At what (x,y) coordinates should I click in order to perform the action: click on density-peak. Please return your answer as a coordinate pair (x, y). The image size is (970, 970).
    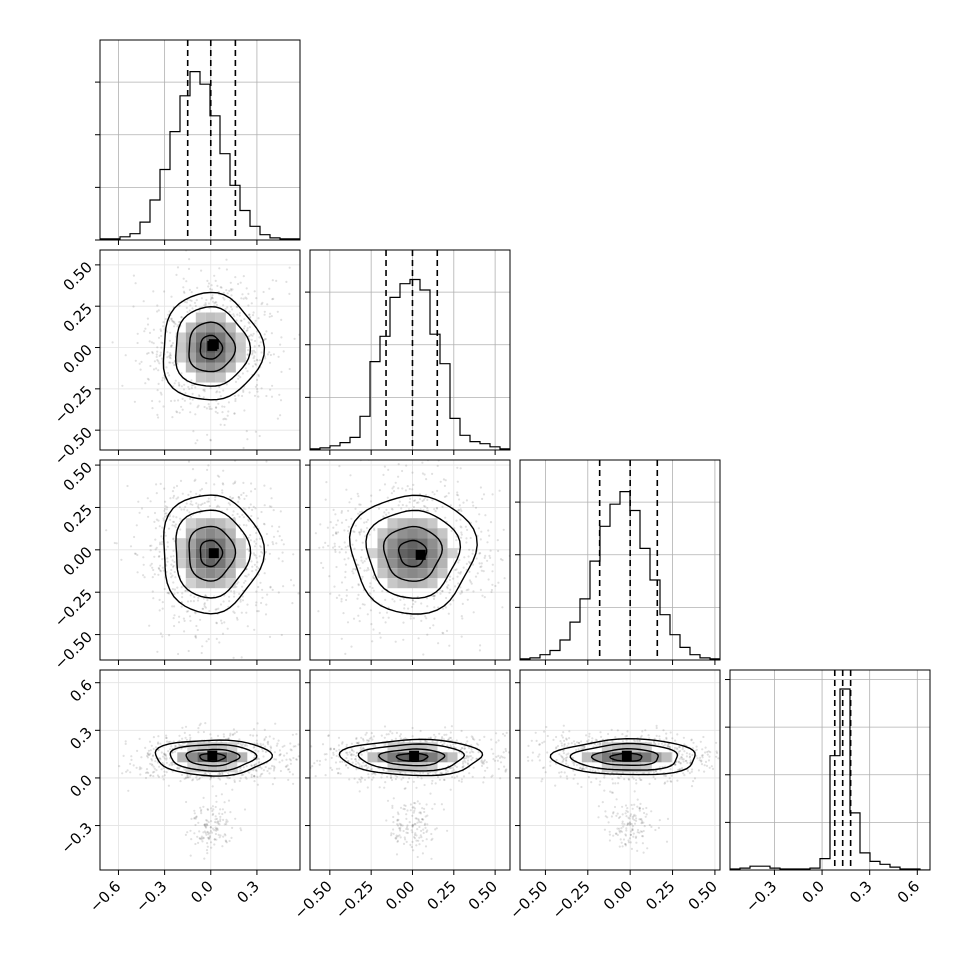
    Looking at the image, I should click on (420, 554).